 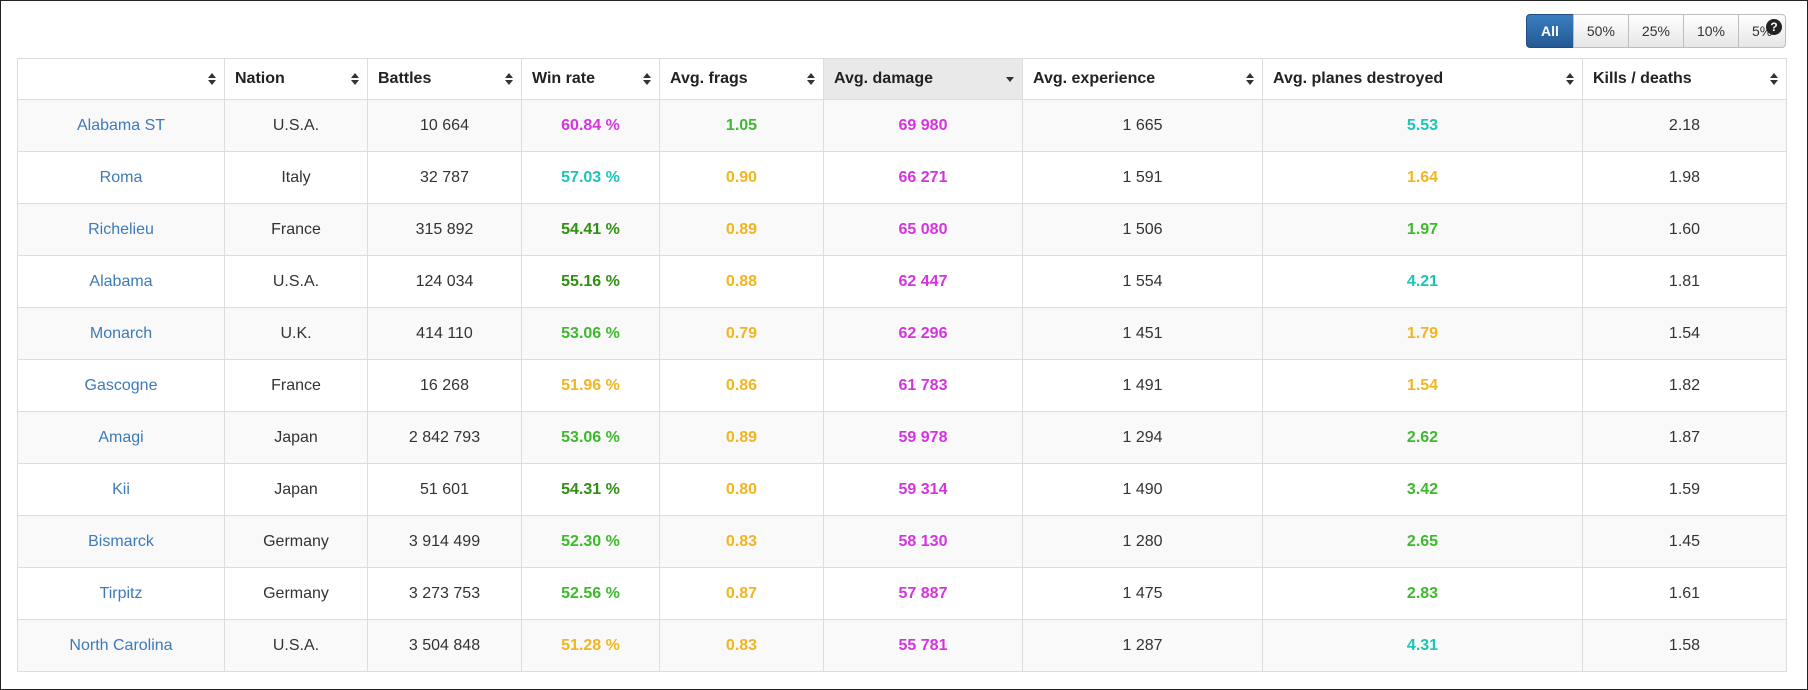 What do you see at coordinates (121, 177) in the screenshot?
I see `ship-link: Roma` at bounding box center [121, 177].